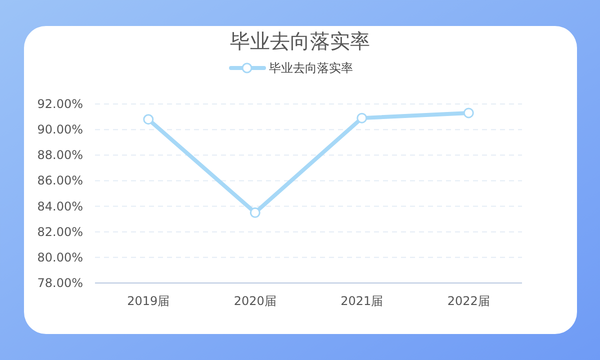  I want to click on y-tick-label: 88.00%, so click(60, 155).